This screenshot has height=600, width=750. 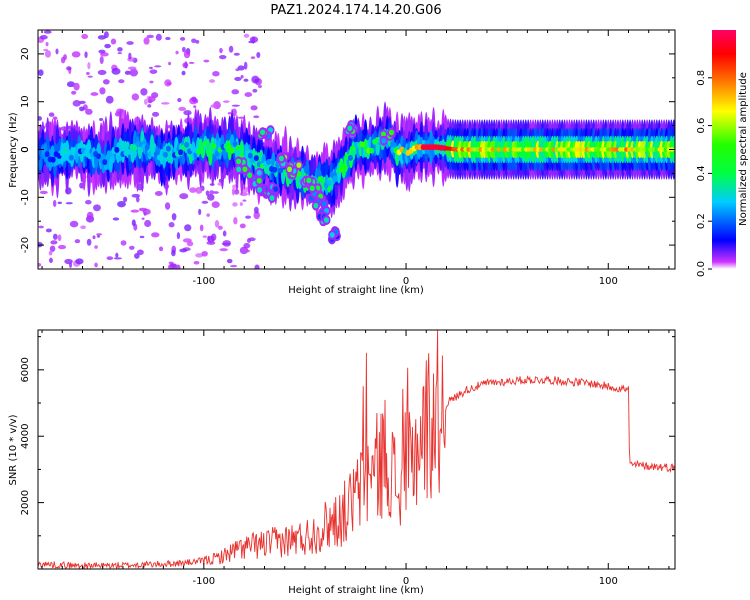 What do you see at coordinates (25, 54) in the screenshot?
I see `y-tick-label: 20` at bounding box center [25, 54].